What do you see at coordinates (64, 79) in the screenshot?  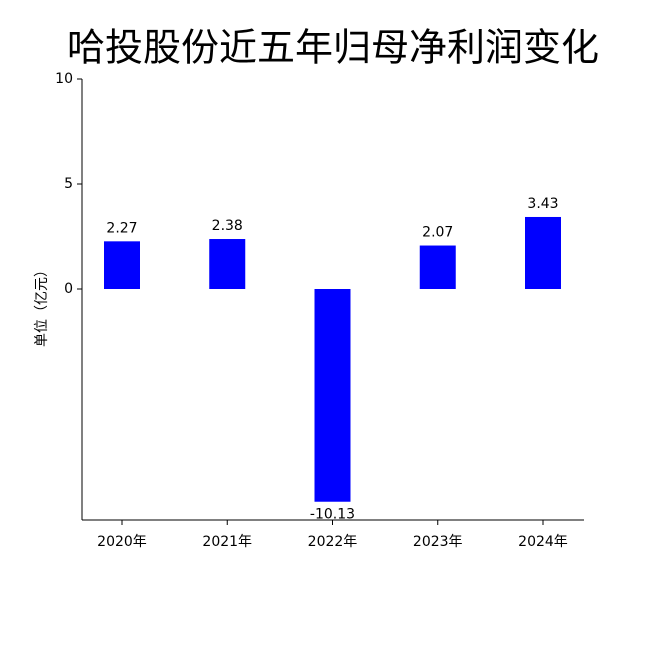 I see `y-tick-label: 10` at bounding box center [64, 79].